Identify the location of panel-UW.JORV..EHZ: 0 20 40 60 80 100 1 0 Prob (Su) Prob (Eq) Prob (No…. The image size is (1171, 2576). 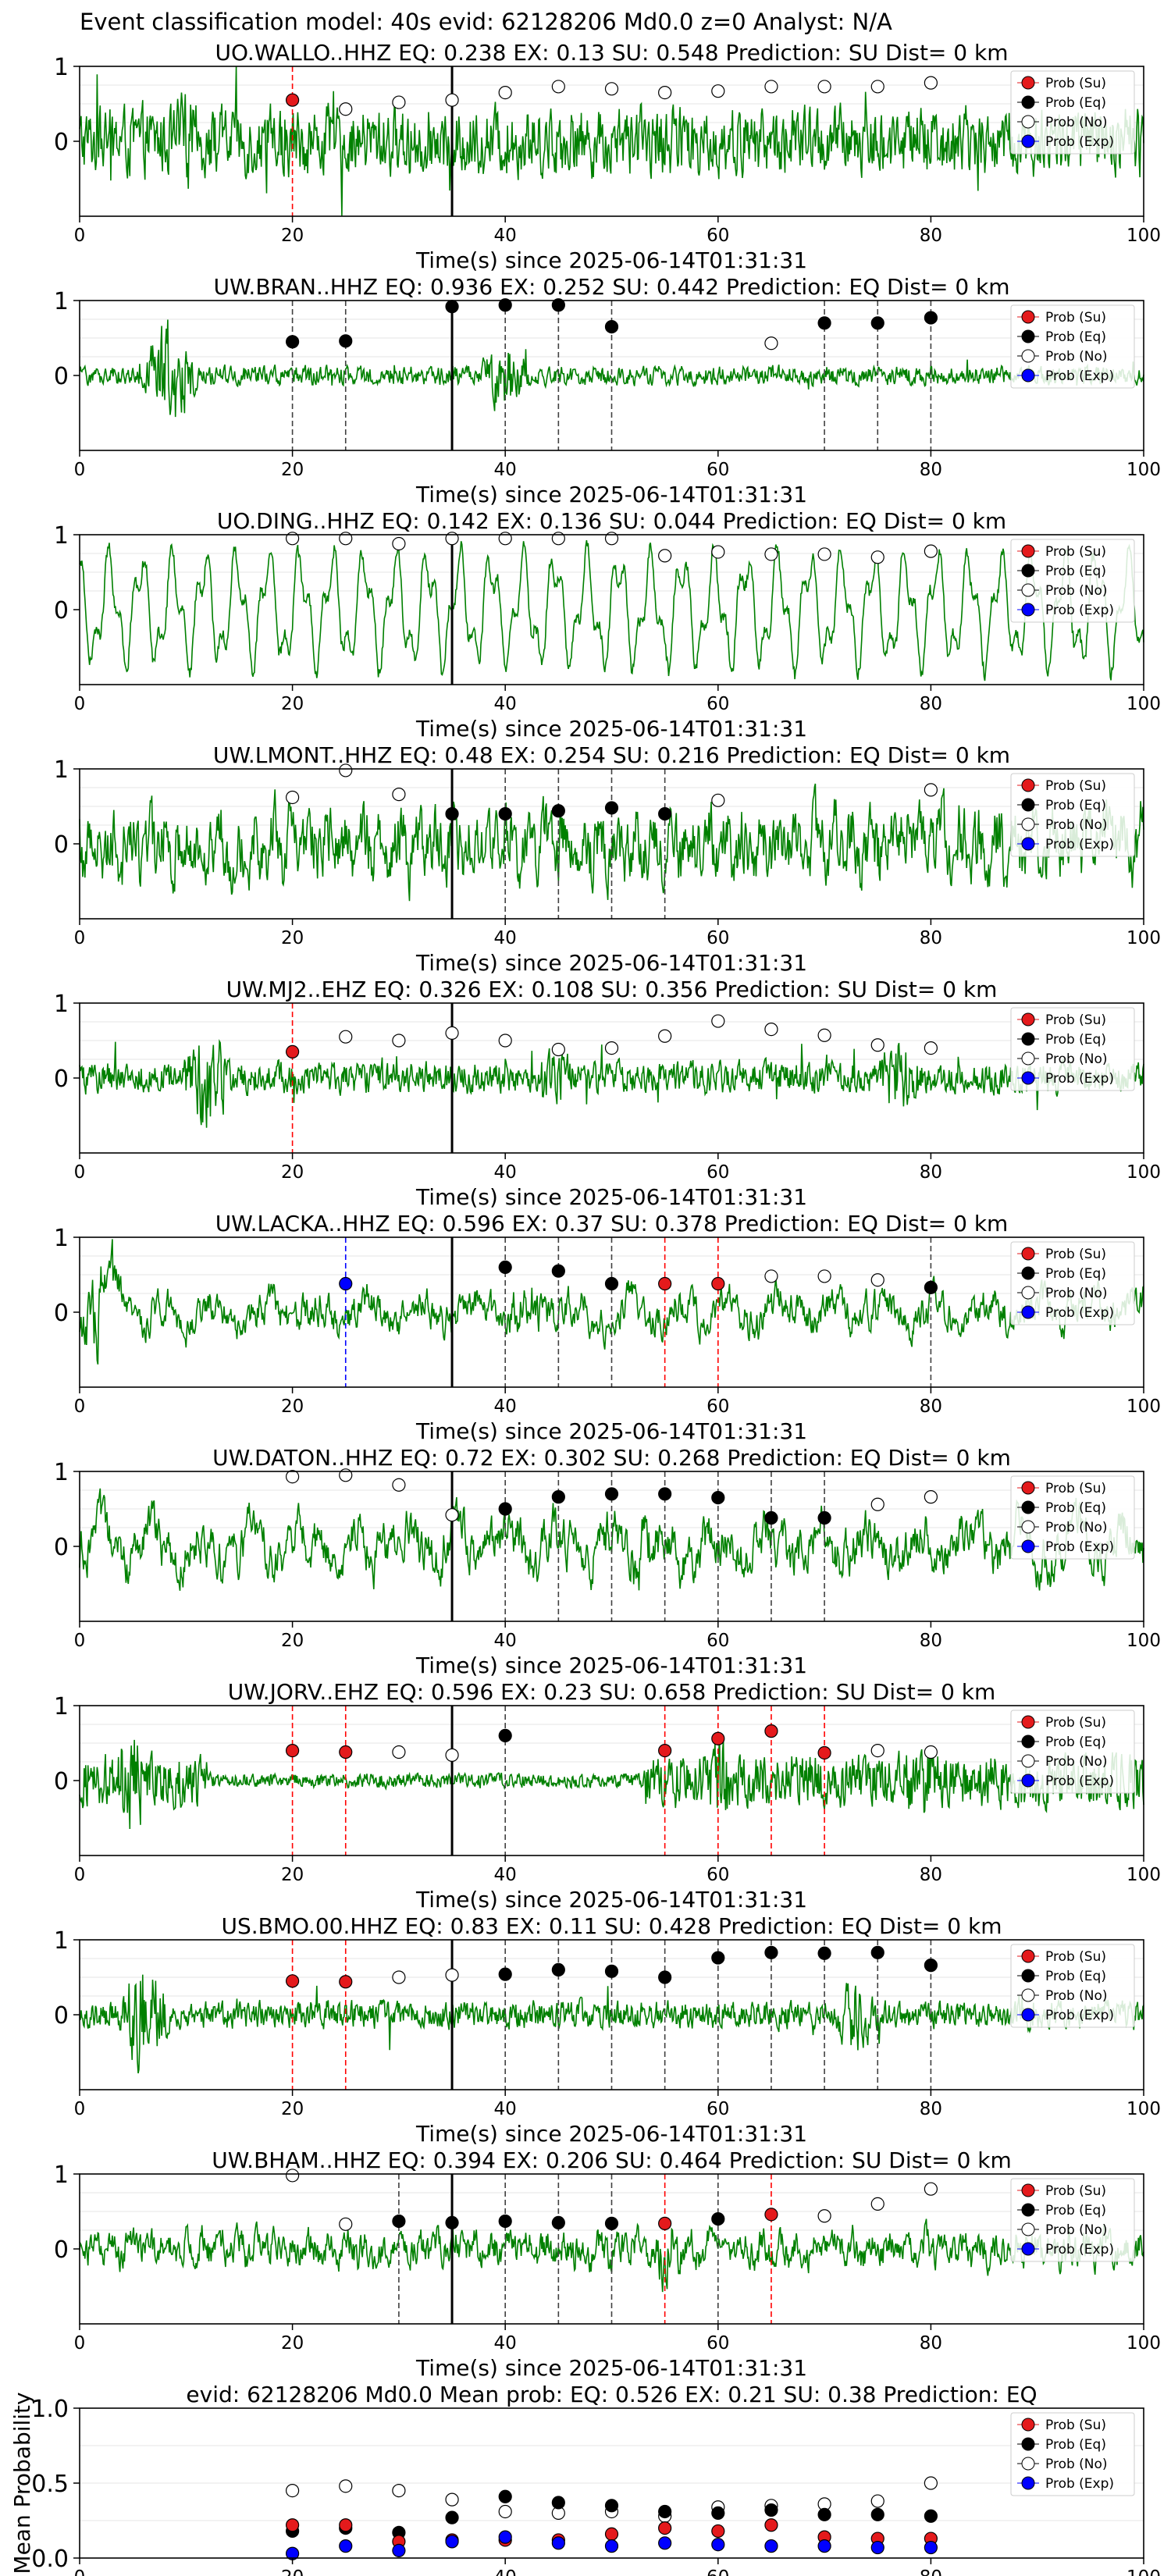
(607, 1796).